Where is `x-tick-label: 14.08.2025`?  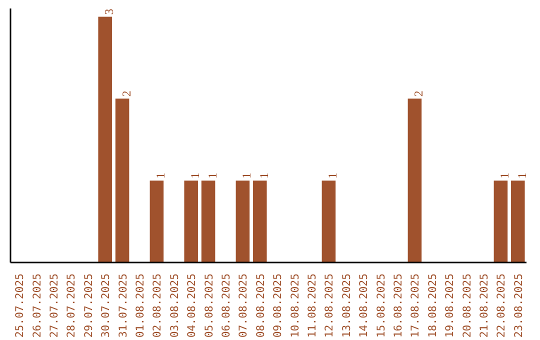 x-tick-label: 14.08.2025 is located at coordinates (363, 306).